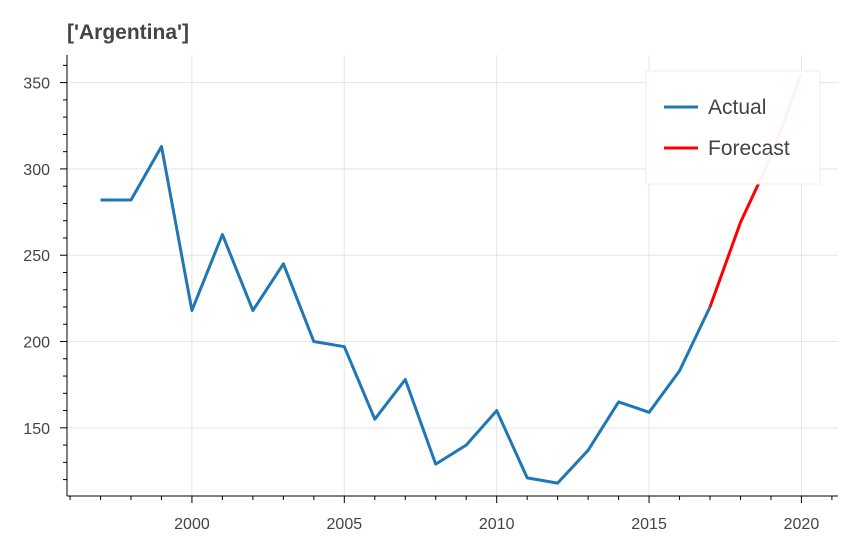 The width and height of the screenshot is (845, 539). Describe the element at coordinates (749, 148) in the screenshot. I see `legend-label-forecast: Forecast` at that location.